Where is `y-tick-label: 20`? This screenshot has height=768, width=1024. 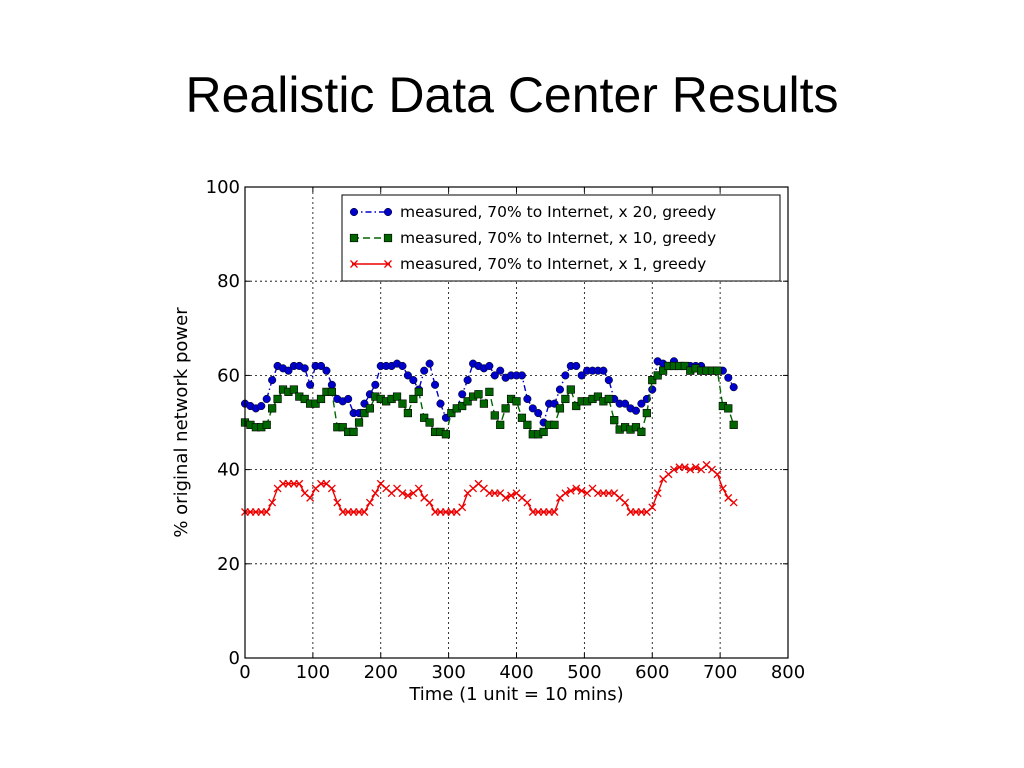
y-tick-label: 20 is located at coordinates (228, 564).